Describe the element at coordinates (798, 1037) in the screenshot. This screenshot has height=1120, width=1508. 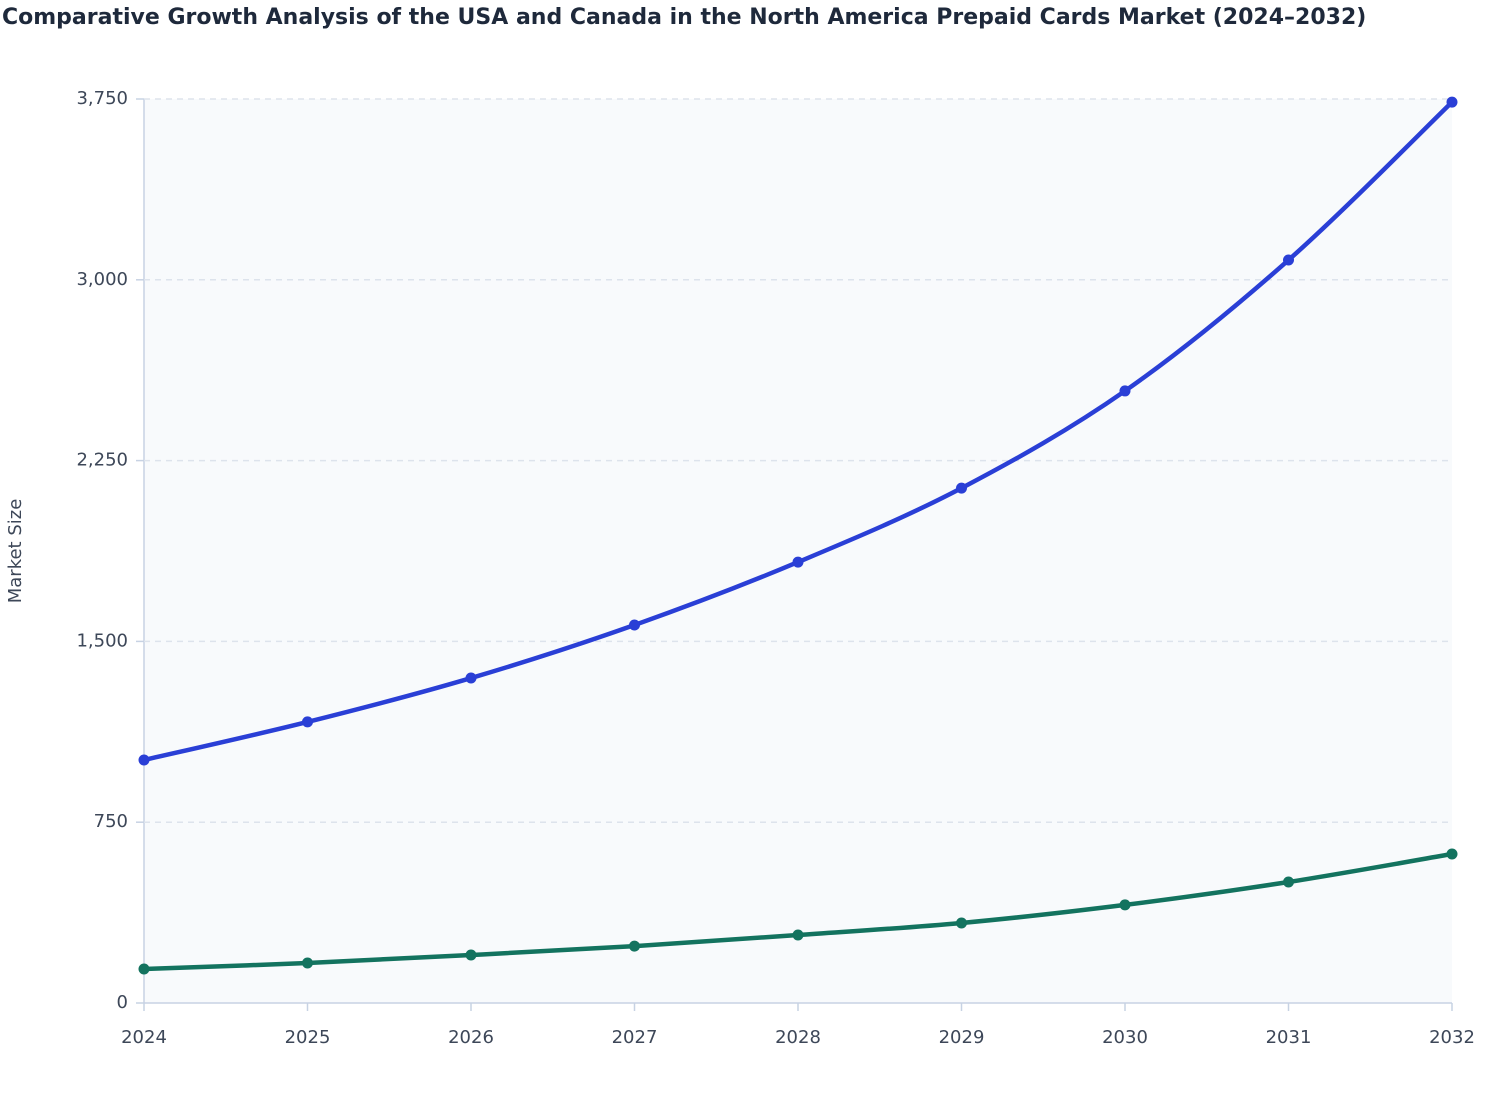
I see `x-tick-label: 2028` at that location.